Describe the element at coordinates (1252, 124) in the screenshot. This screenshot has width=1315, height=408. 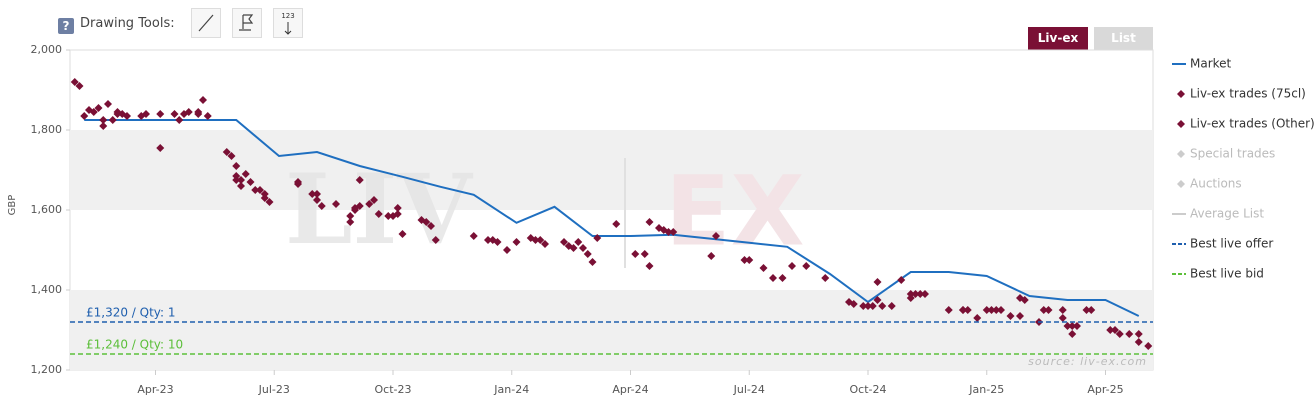
I see `legend-label: Liv-ex trades (Other)` at that location.